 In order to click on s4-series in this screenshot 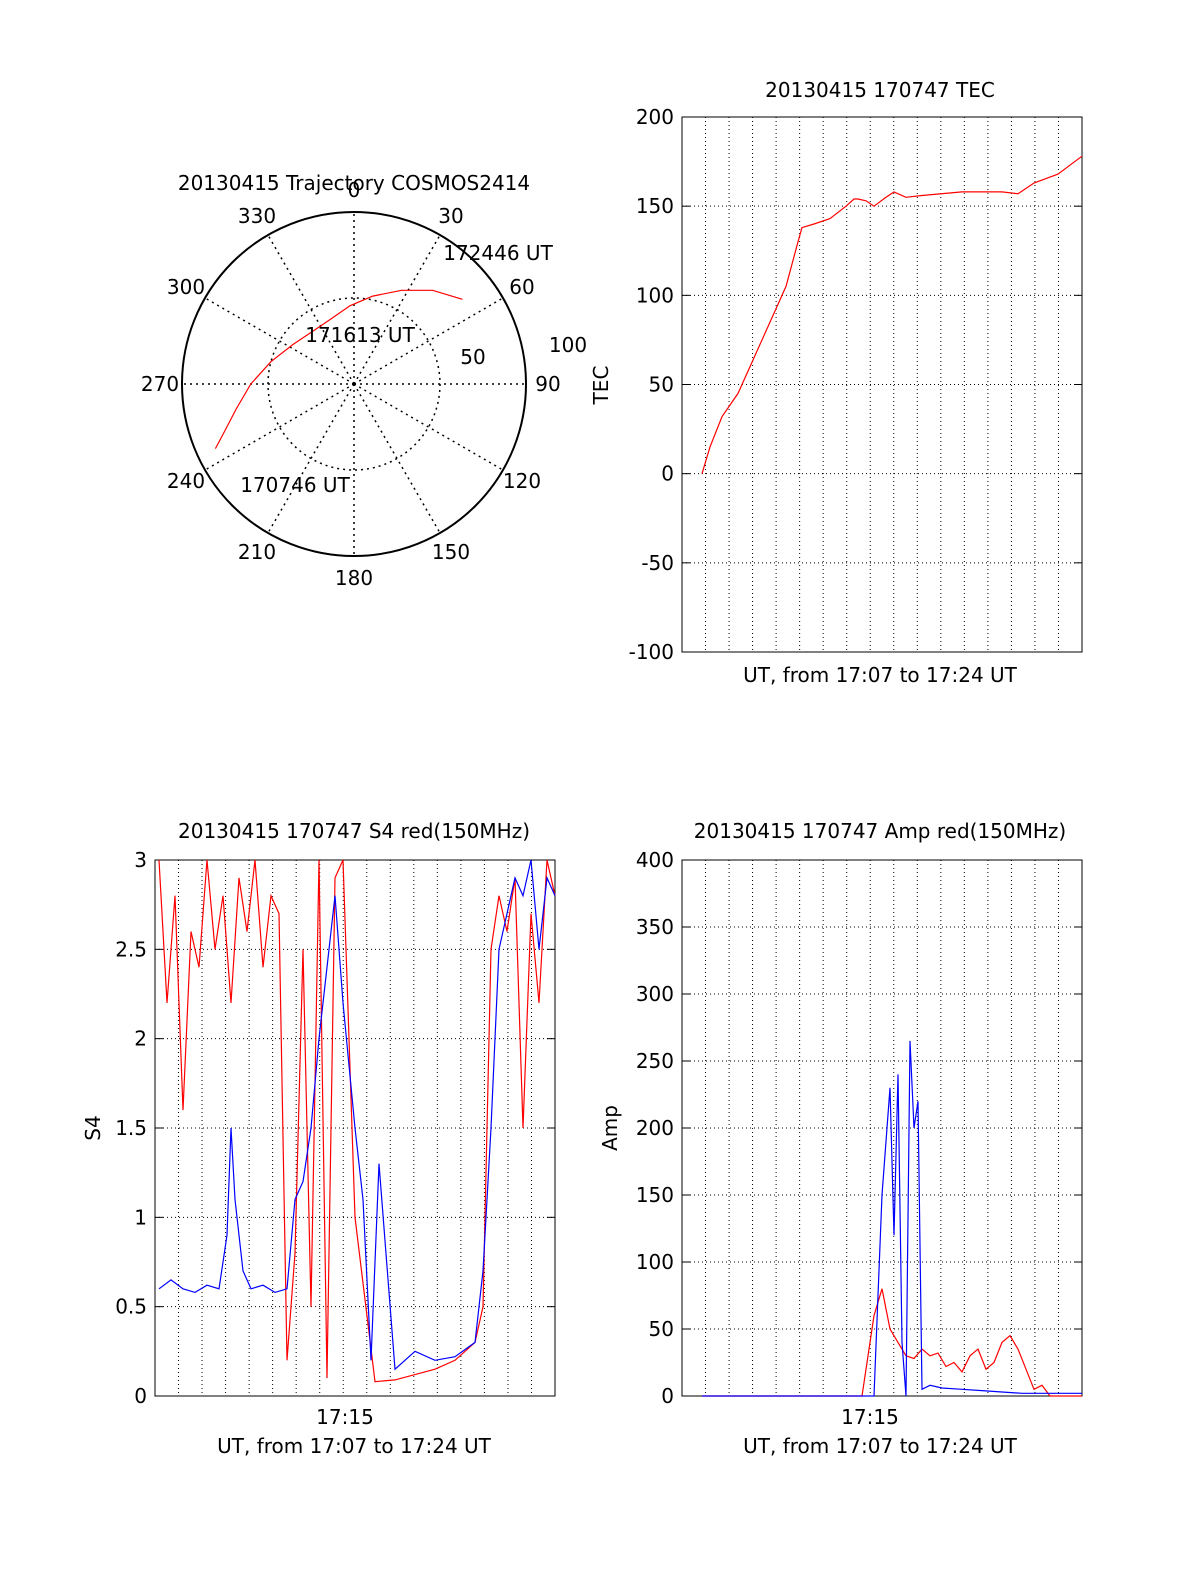, I will do `click(357, 1121)`.